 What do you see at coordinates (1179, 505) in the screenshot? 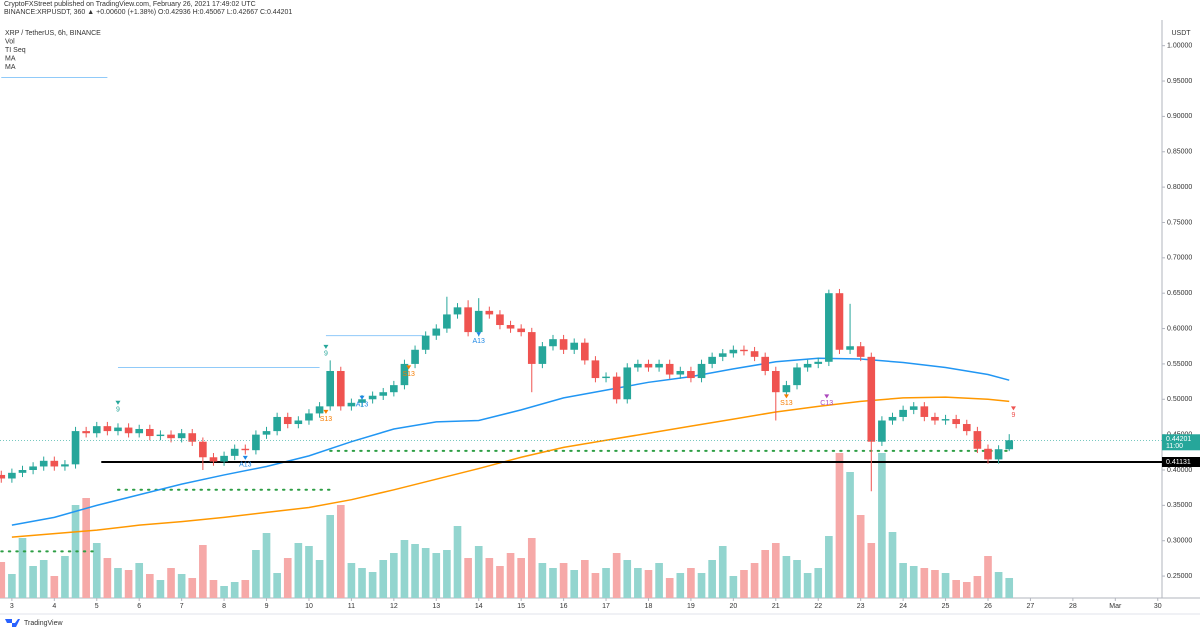
I see `y-tick-label: 0.35000` at bounding box center [1179, 505].